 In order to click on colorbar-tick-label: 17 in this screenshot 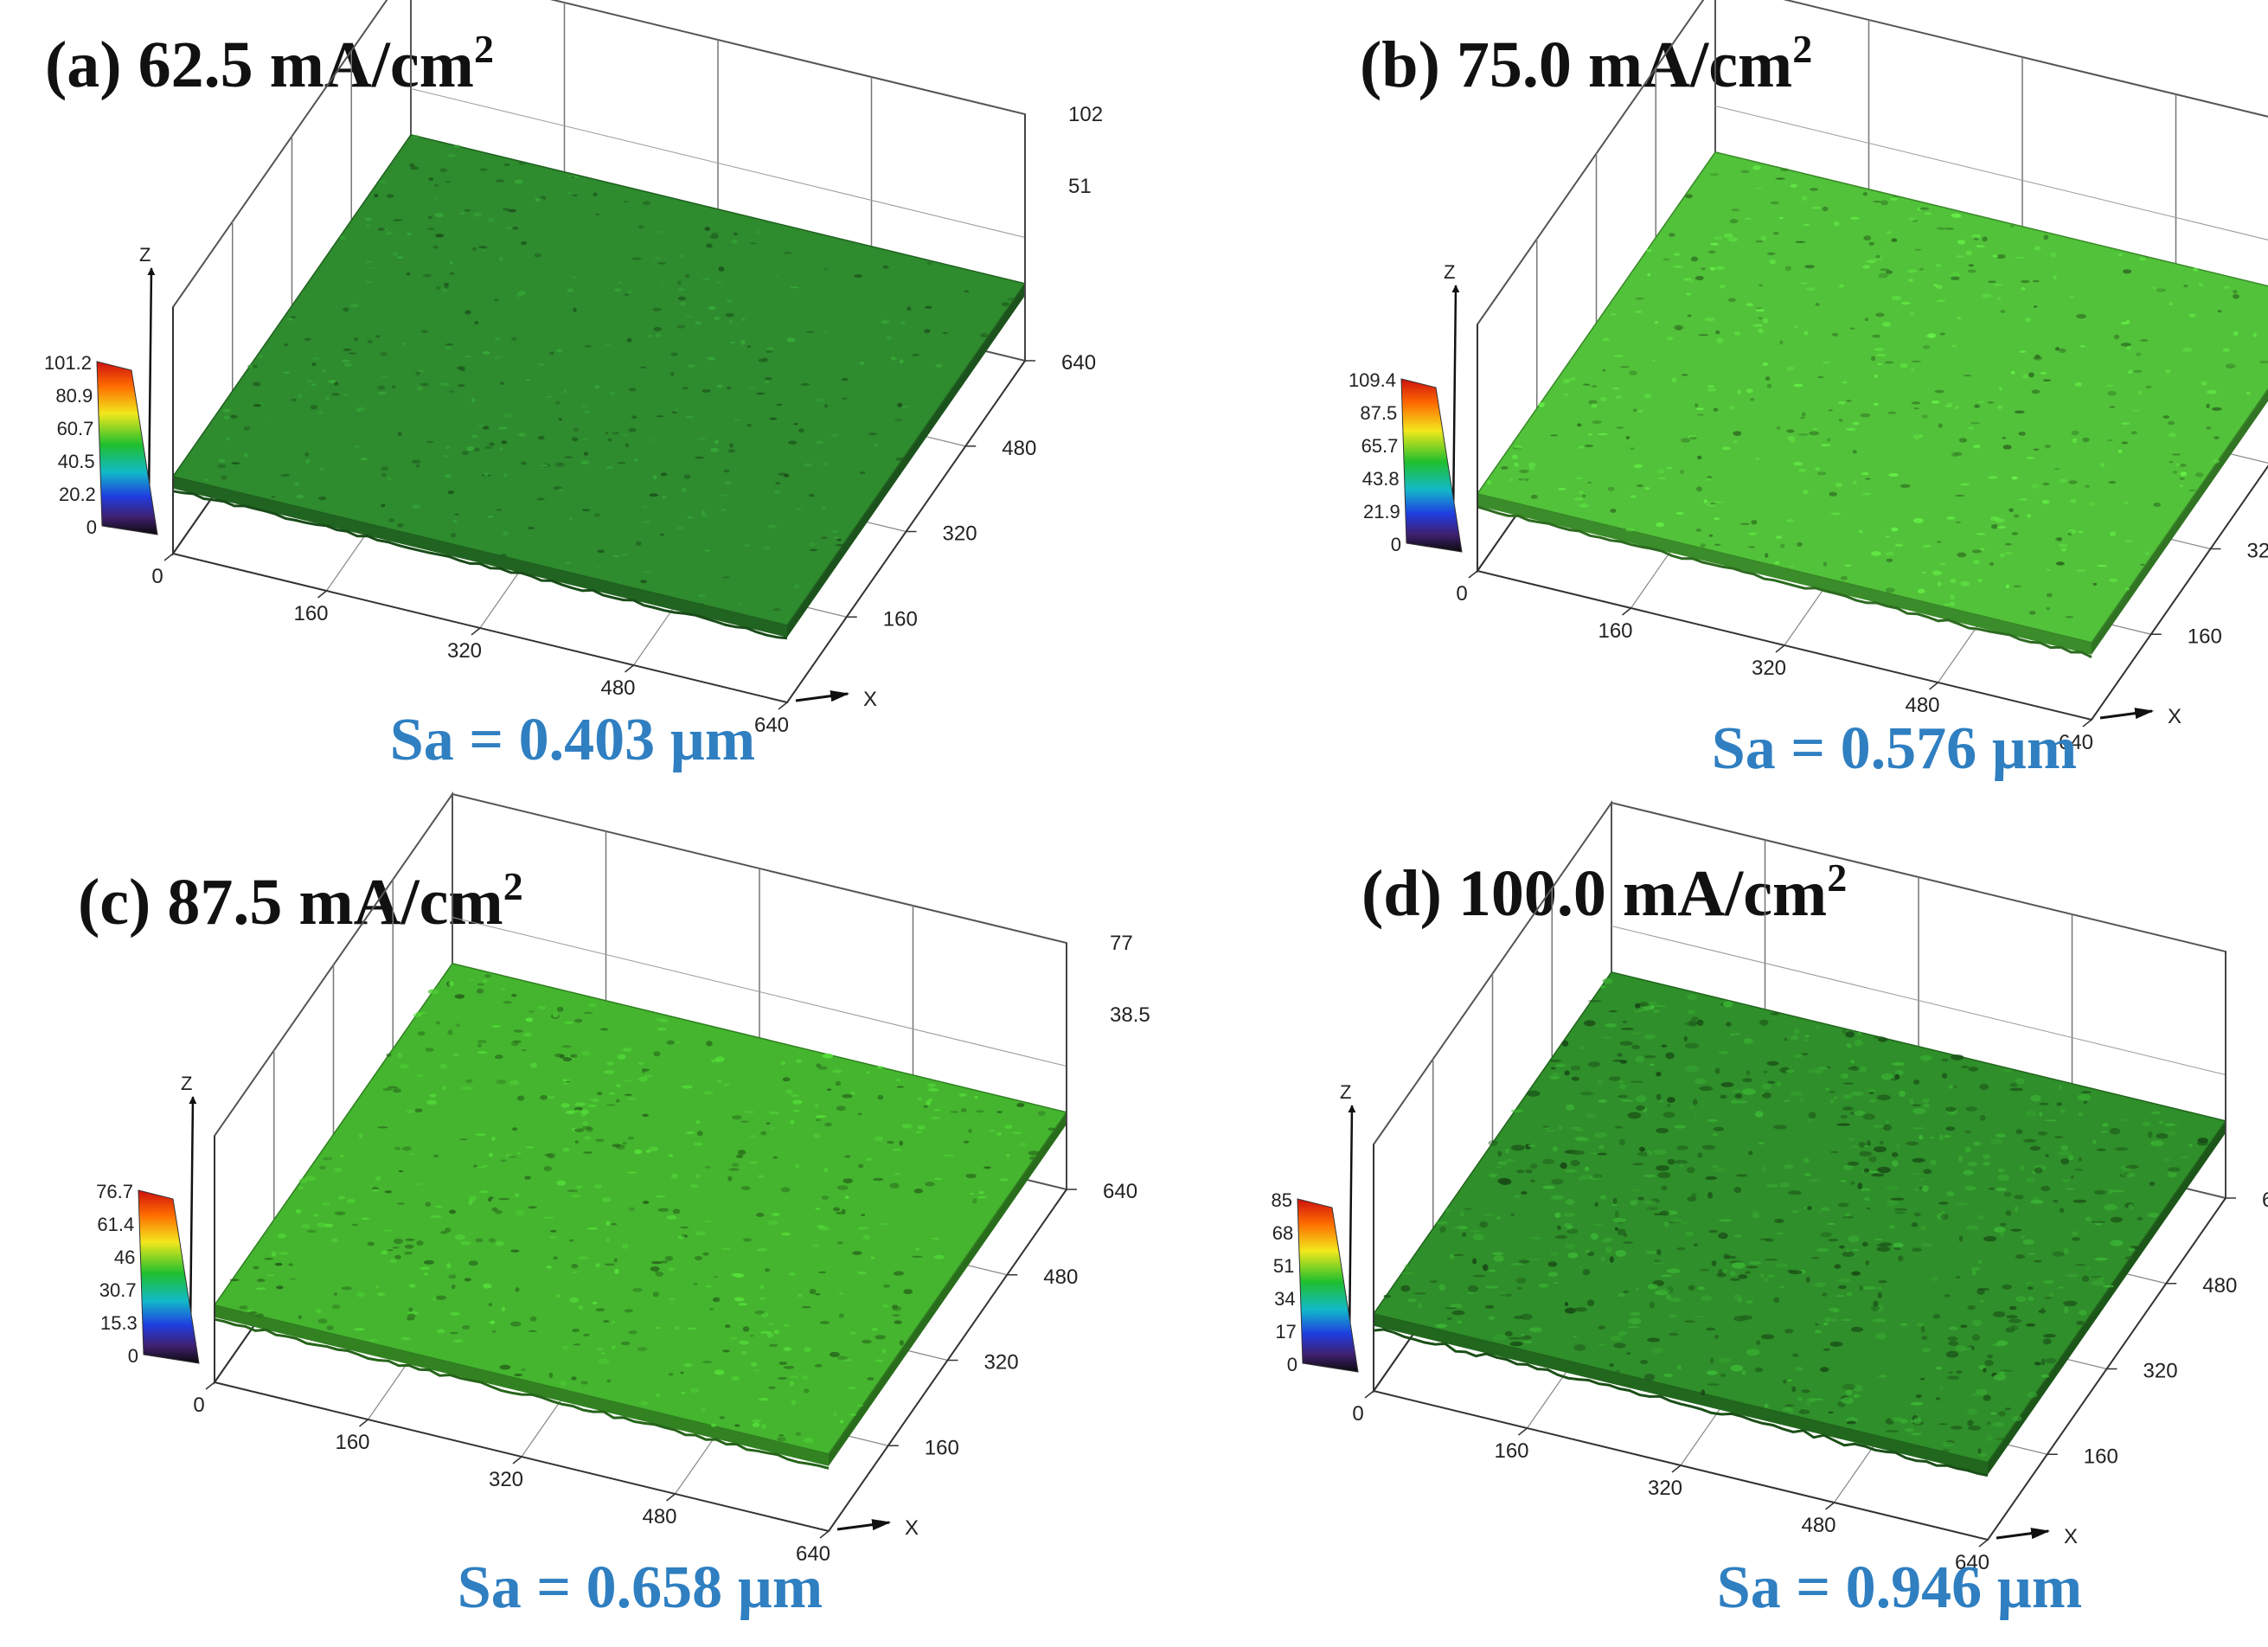, I will do `click(1285, 1332)`.